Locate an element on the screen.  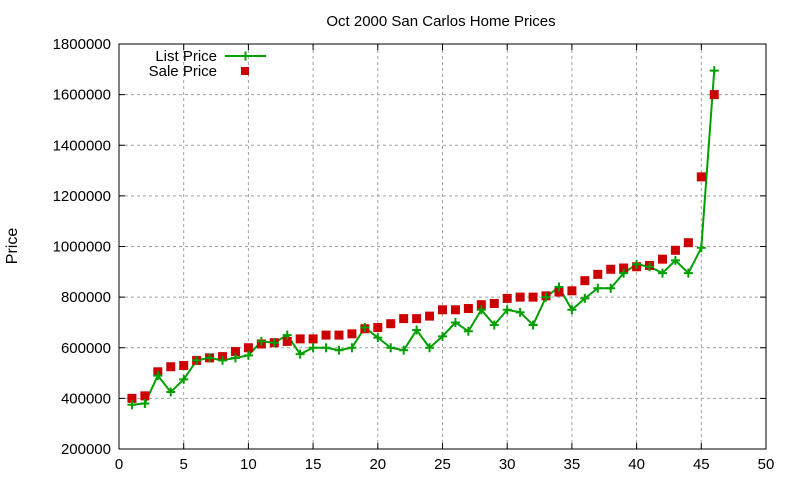
legend: List Price Sale Price is located at coordinates (207, 64).